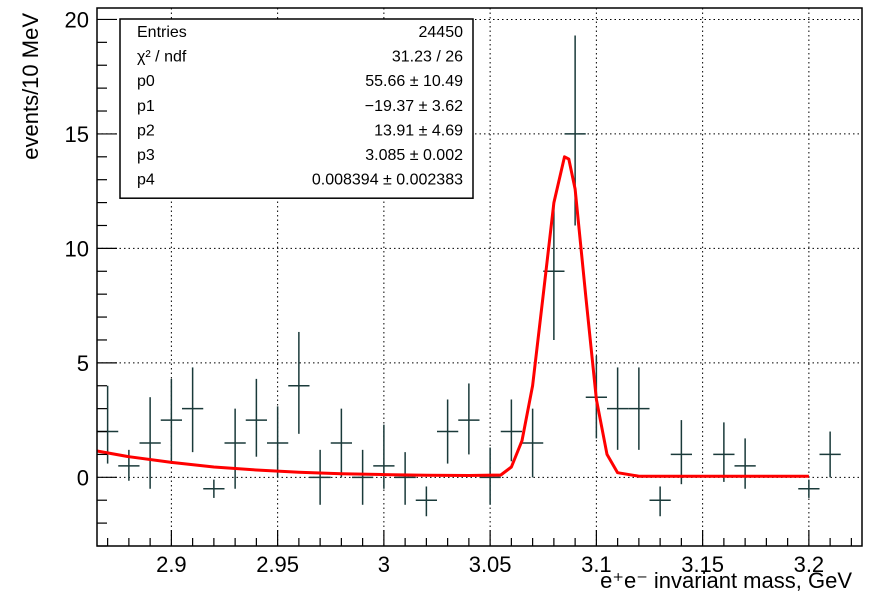 The height and width of the screenshot is (597, 872). I want to click on x-tick-label: 2.9, so click(171, 564).